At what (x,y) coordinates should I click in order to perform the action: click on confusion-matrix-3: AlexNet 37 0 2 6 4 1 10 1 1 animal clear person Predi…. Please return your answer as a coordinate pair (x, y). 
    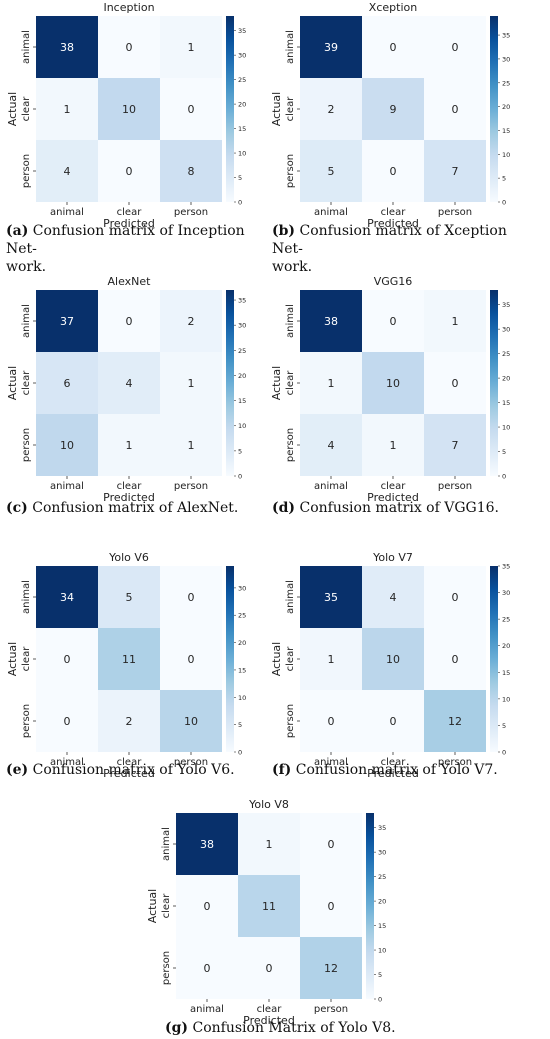
    Looking at the image, I should click on (126, 389).